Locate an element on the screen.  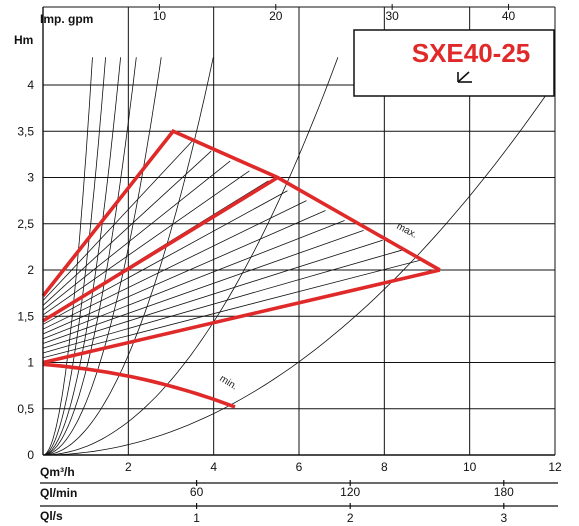
min-curve-label: min. is located at coordinates (228, 382).